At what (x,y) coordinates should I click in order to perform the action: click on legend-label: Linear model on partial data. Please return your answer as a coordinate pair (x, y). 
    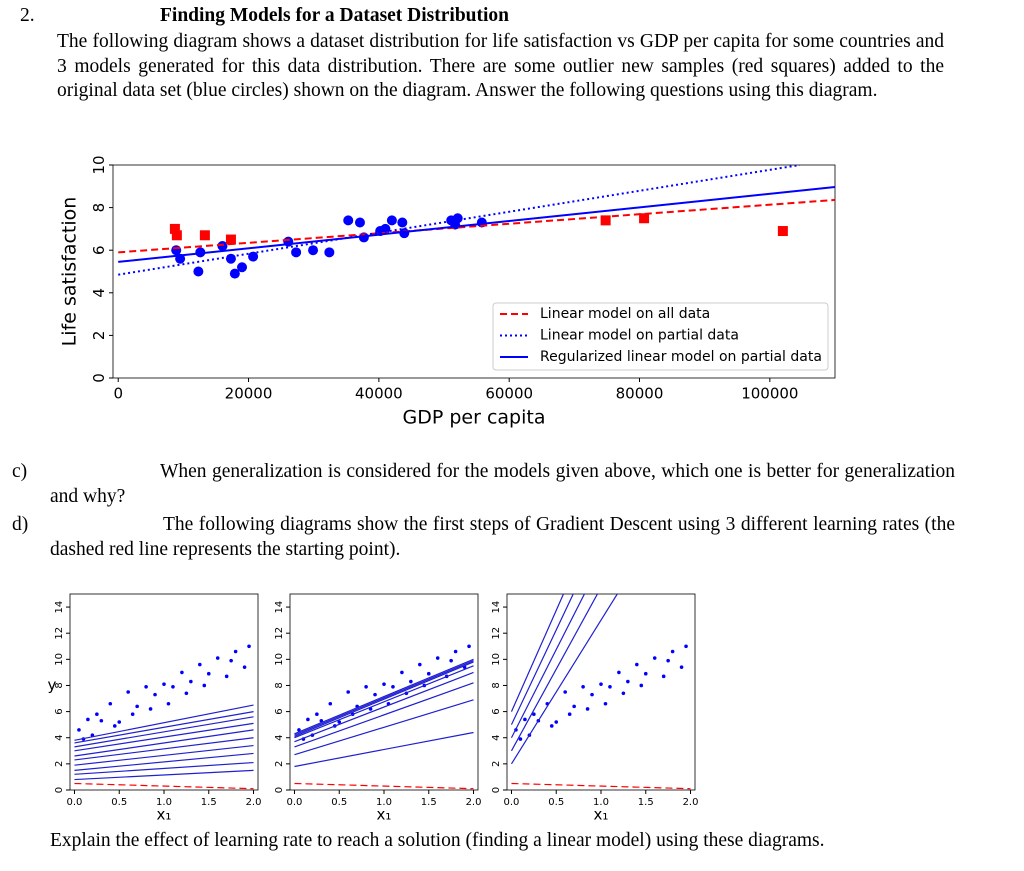
    Looking at the image, I should click on (639, 336).